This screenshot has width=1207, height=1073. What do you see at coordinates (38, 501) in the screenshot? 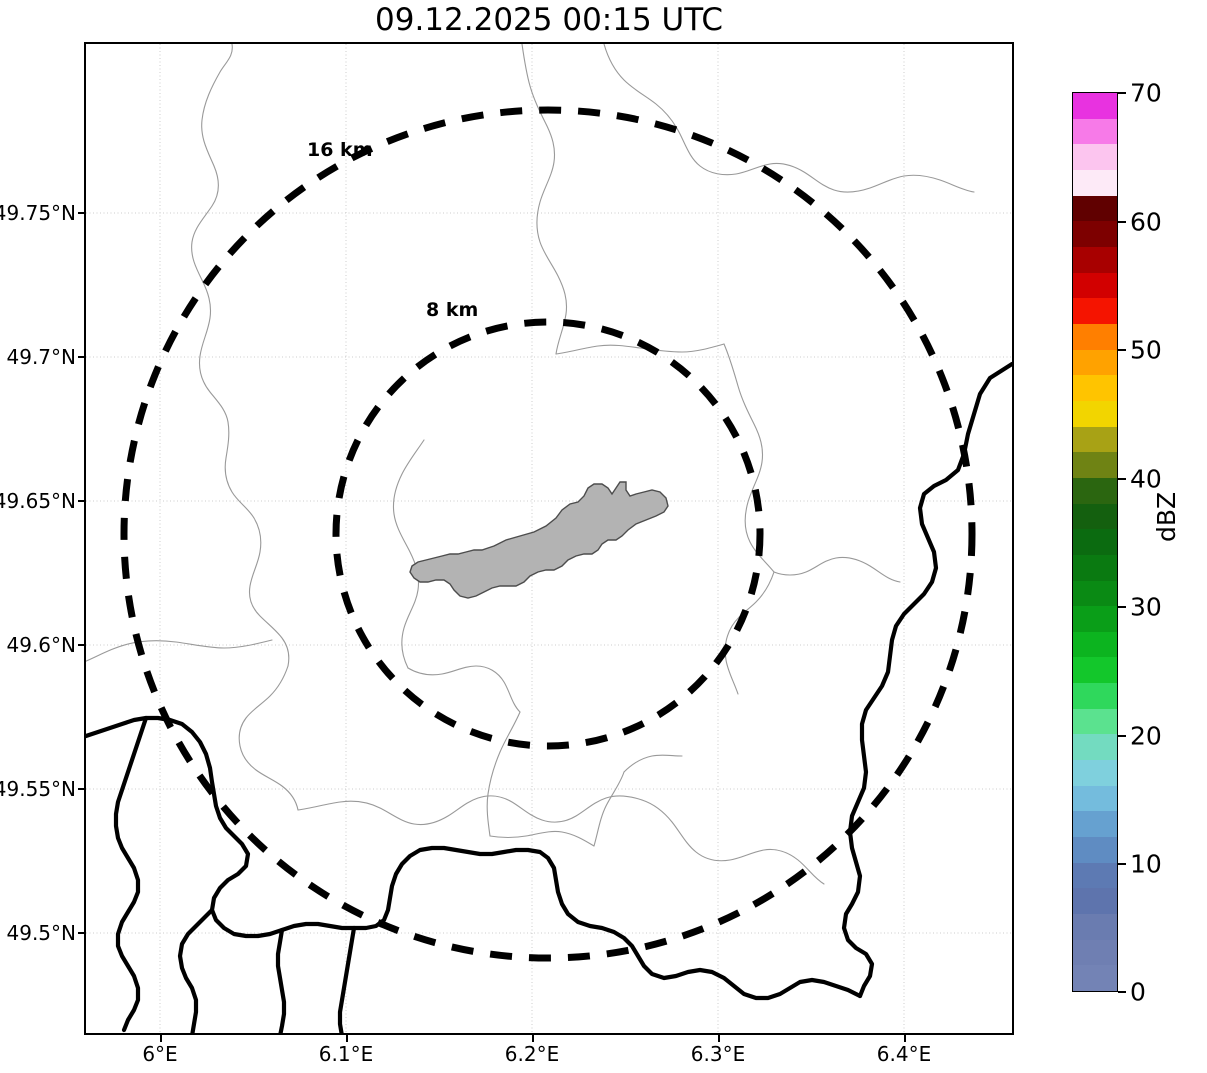
I see `ytick-label-49-65: 49.65°N` at bounding box center [38, 501].